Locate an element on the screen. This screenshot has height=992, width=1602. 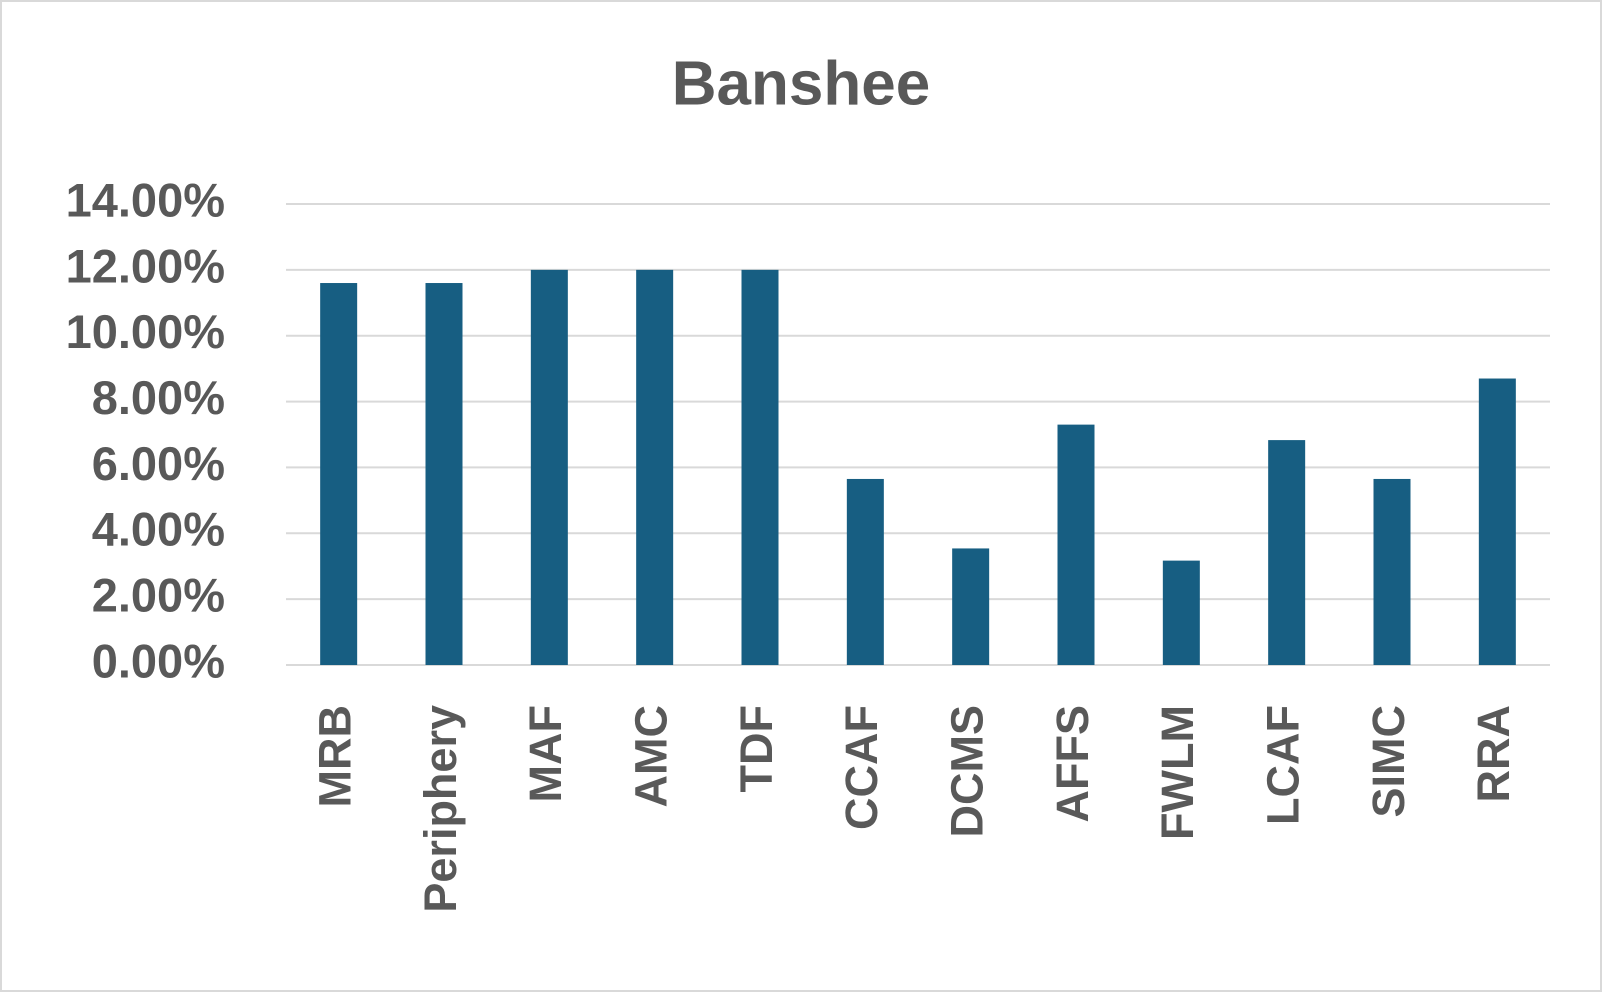
x-tick-label: LCAF is located at coordinates (1283, 765).